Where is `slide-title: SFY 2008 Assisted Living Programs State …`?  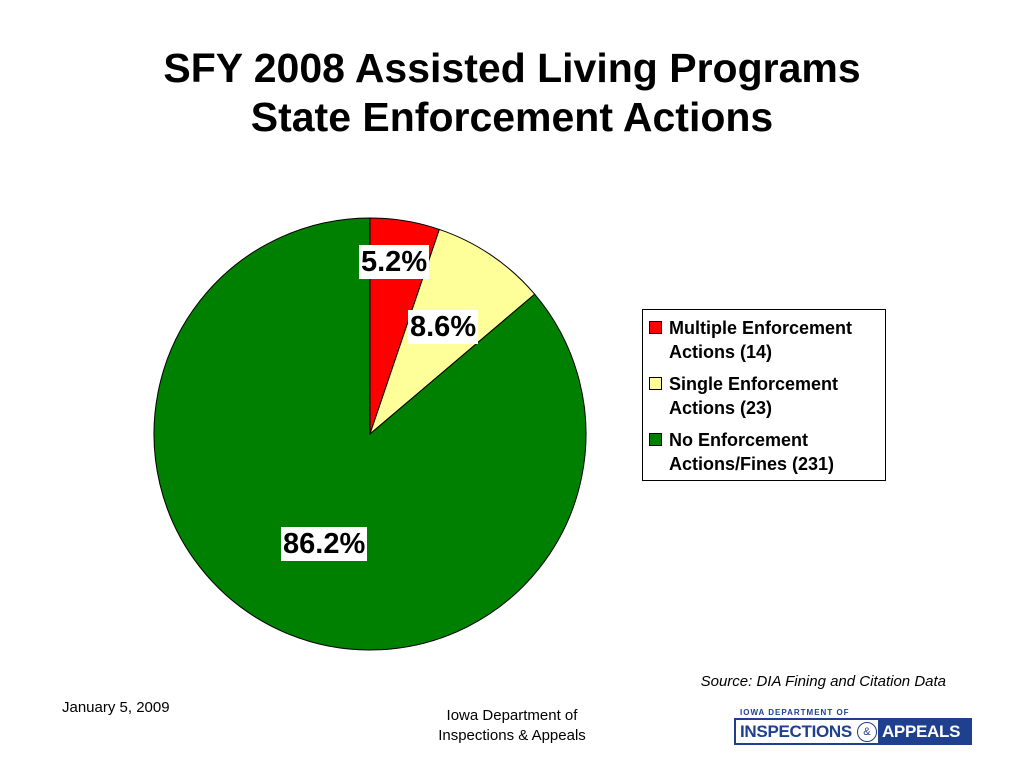 slide-title: SFY 2008 Assisted Living Programs State … is located at coordinates (512, 93).